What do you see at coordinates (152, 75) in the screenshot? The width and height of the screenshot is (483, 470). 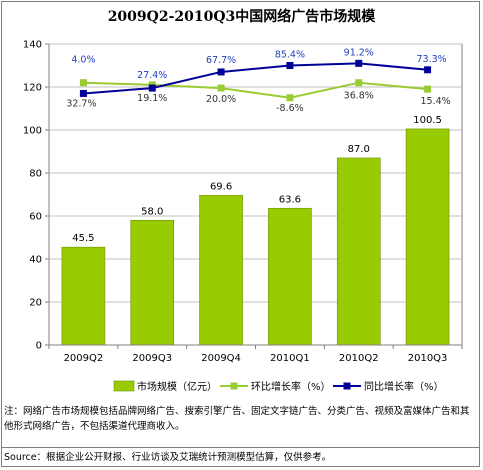 I see `line-value-label: 27.4%` at bounding box center [152, 75].